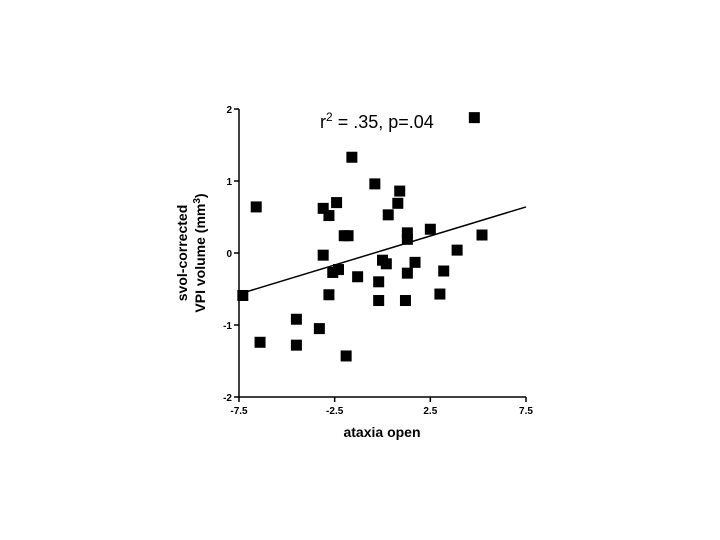 Image resolution: width=720 pixels, height=540 pixels. What do you see at coordinates (430, 411) in the screenshot?
I see `x-tick-label: 2.5` at bounding box center [430, 411].